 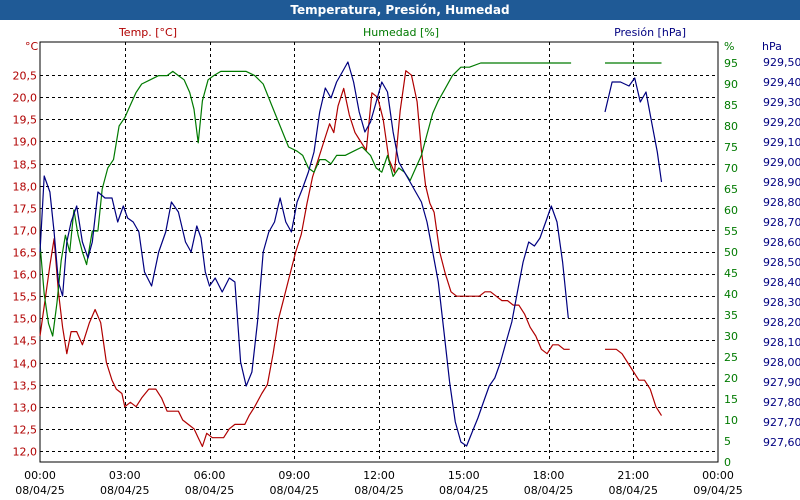 What do you see at coordinates (25, 364) in the screenshot?
I see `temp-tick-label: 14,0` at bounding box center [25, 364].